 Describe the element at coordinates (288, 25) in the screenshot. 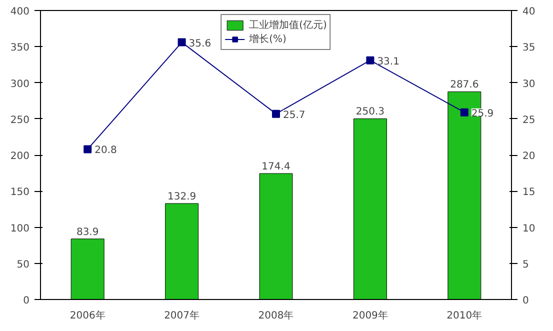

I see `legend-label: 工业增加值(亿元)` at that location.